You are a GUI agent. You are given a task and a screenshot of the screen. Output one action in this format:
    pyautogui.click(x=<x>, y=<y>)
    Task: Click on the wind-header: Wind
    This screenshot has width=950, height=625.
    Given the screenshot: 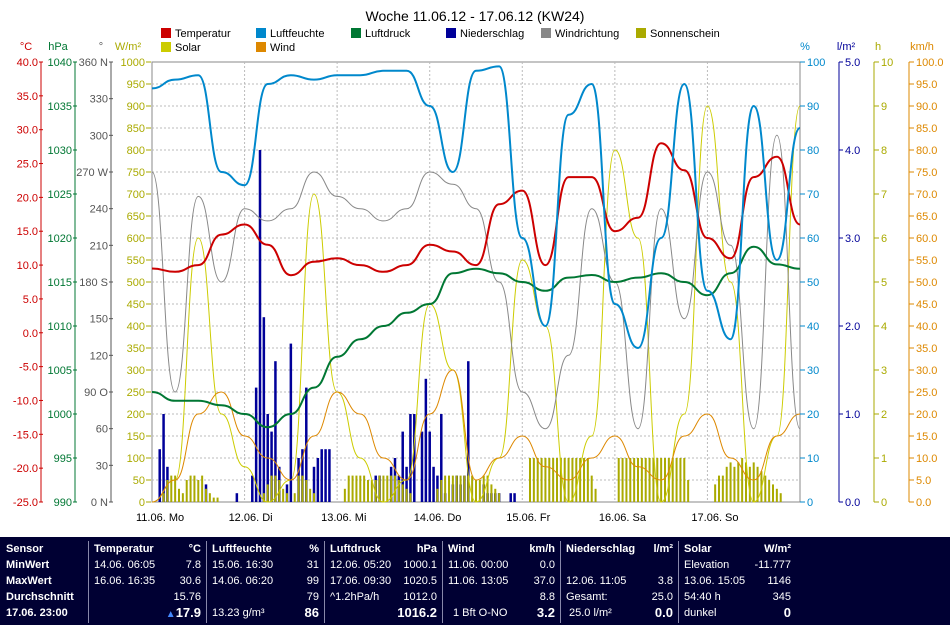 What is the action you would take?
    pyautogui.click(x=461, y=549)
    